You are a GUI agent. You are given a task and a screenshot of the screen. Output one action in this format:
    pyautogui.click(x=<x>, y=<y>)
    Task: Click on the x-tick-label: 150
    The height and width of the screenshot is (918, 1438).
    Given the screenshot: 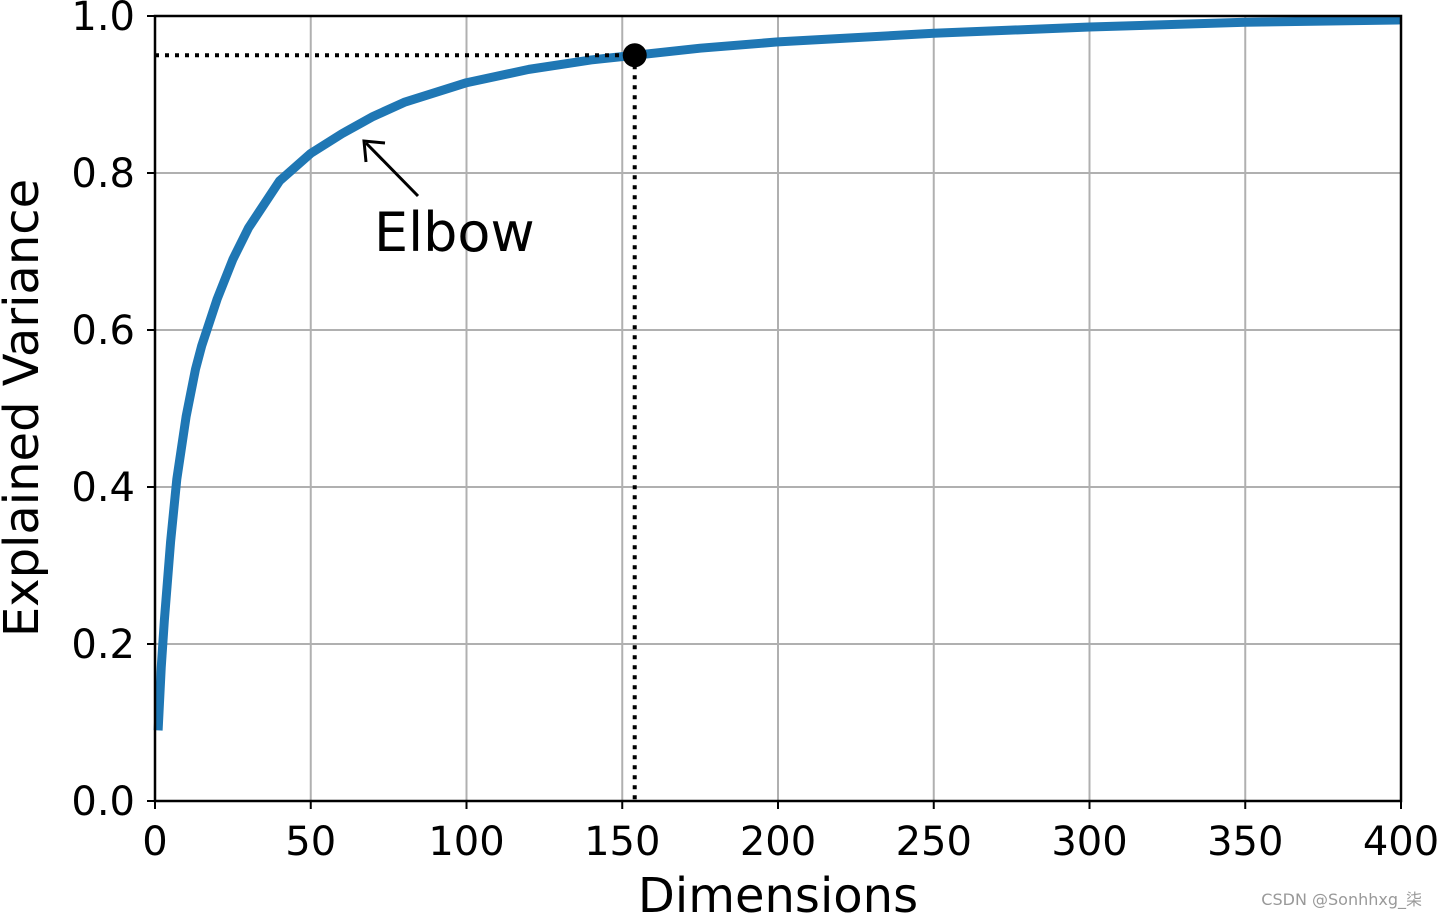 What is the action you would take?
    pyautogui.click(x=622, y=842)
    